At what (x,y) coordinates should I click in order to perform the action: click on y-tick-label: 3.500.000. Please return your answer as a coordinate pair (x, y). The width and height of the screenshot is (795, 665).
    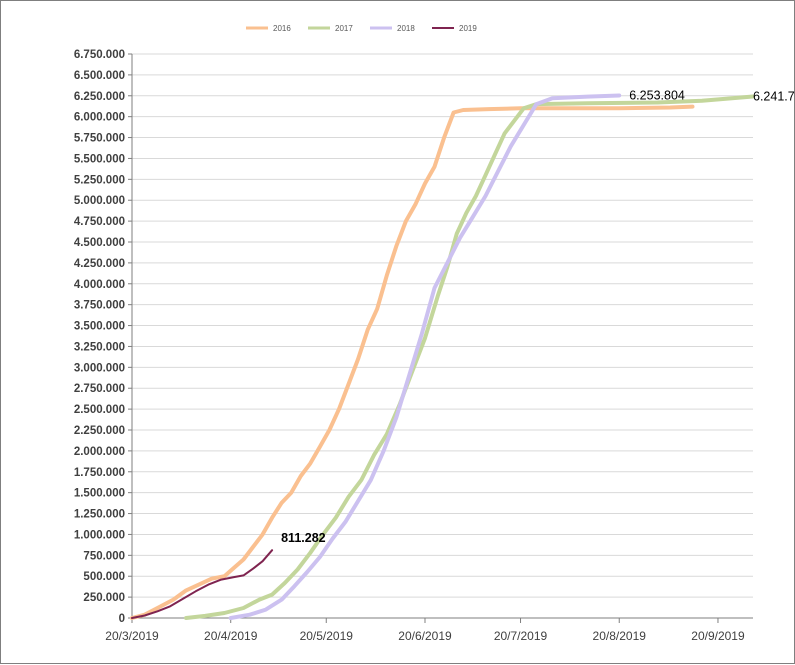
    Looking at the image, I should click on (99, 327).